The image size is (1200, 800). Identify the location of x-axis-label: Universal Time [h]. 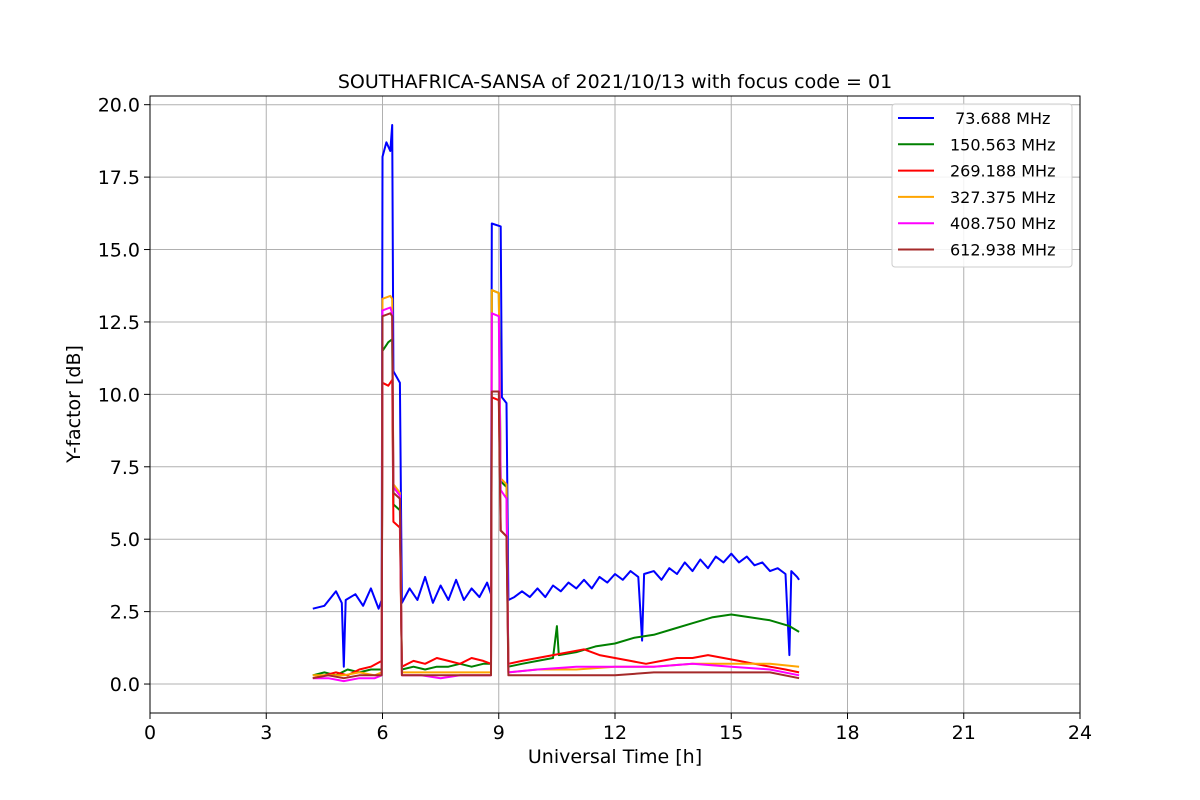
(615, 757).